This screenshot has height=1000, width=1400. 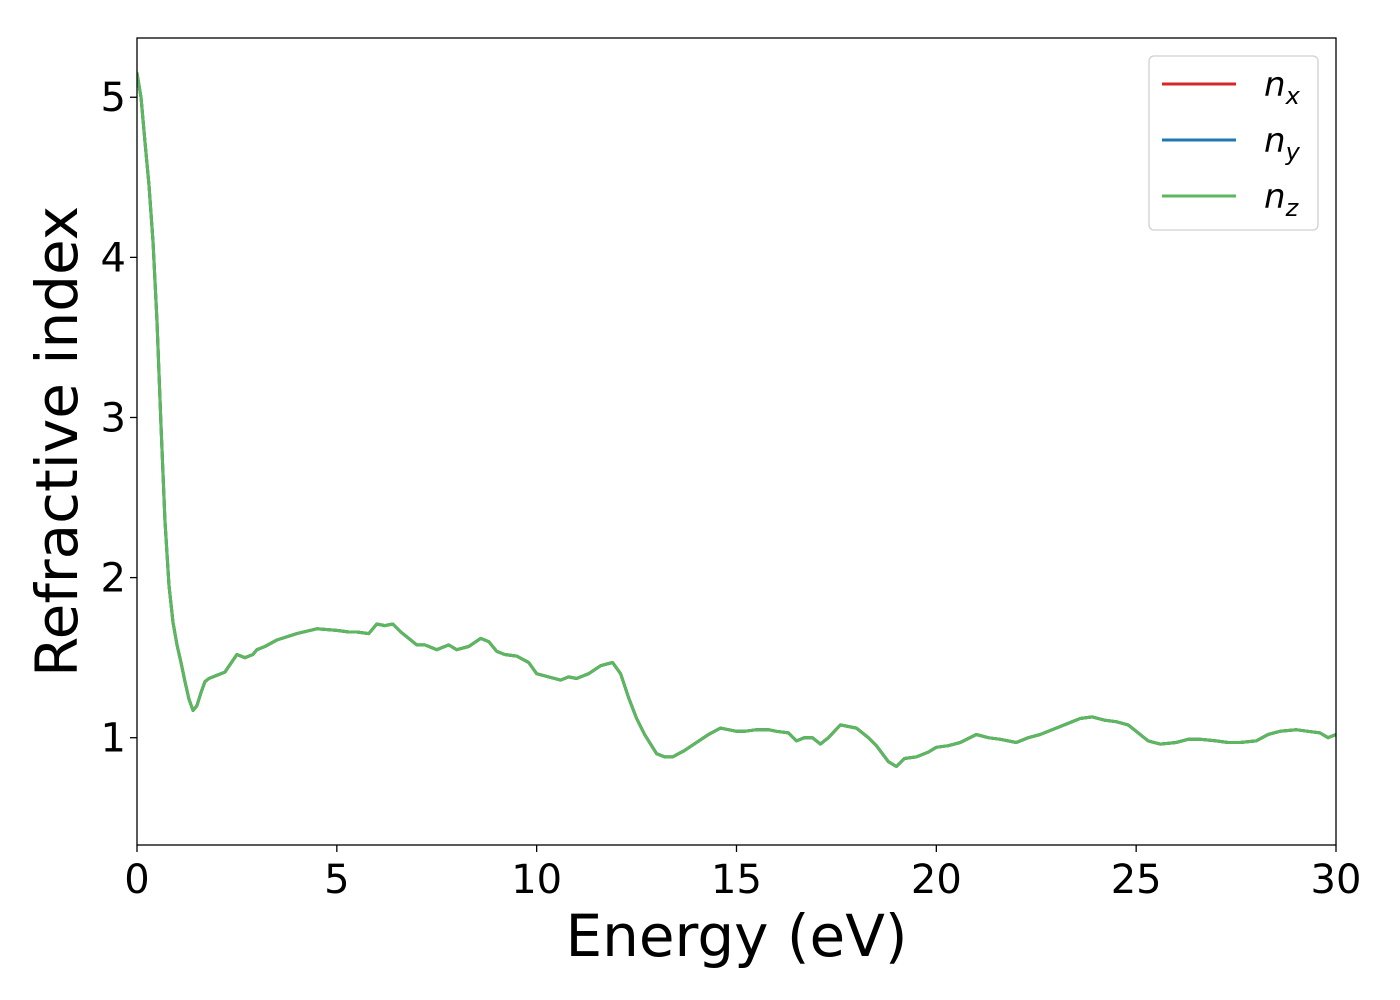 I want to click on x-tick-label: 10, so click(x=536, y=880).